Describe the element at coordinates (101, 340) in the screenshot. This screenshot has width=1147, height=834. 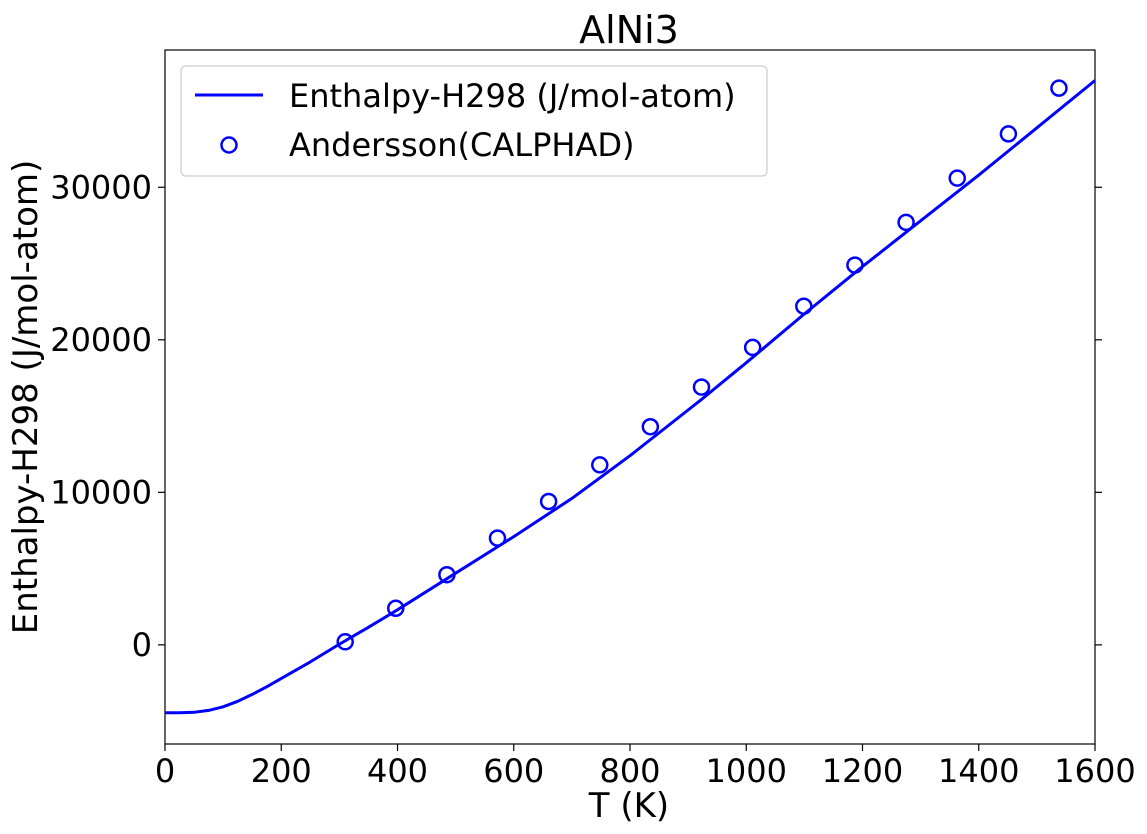
I see `y-tick-label: 20000` at that location.